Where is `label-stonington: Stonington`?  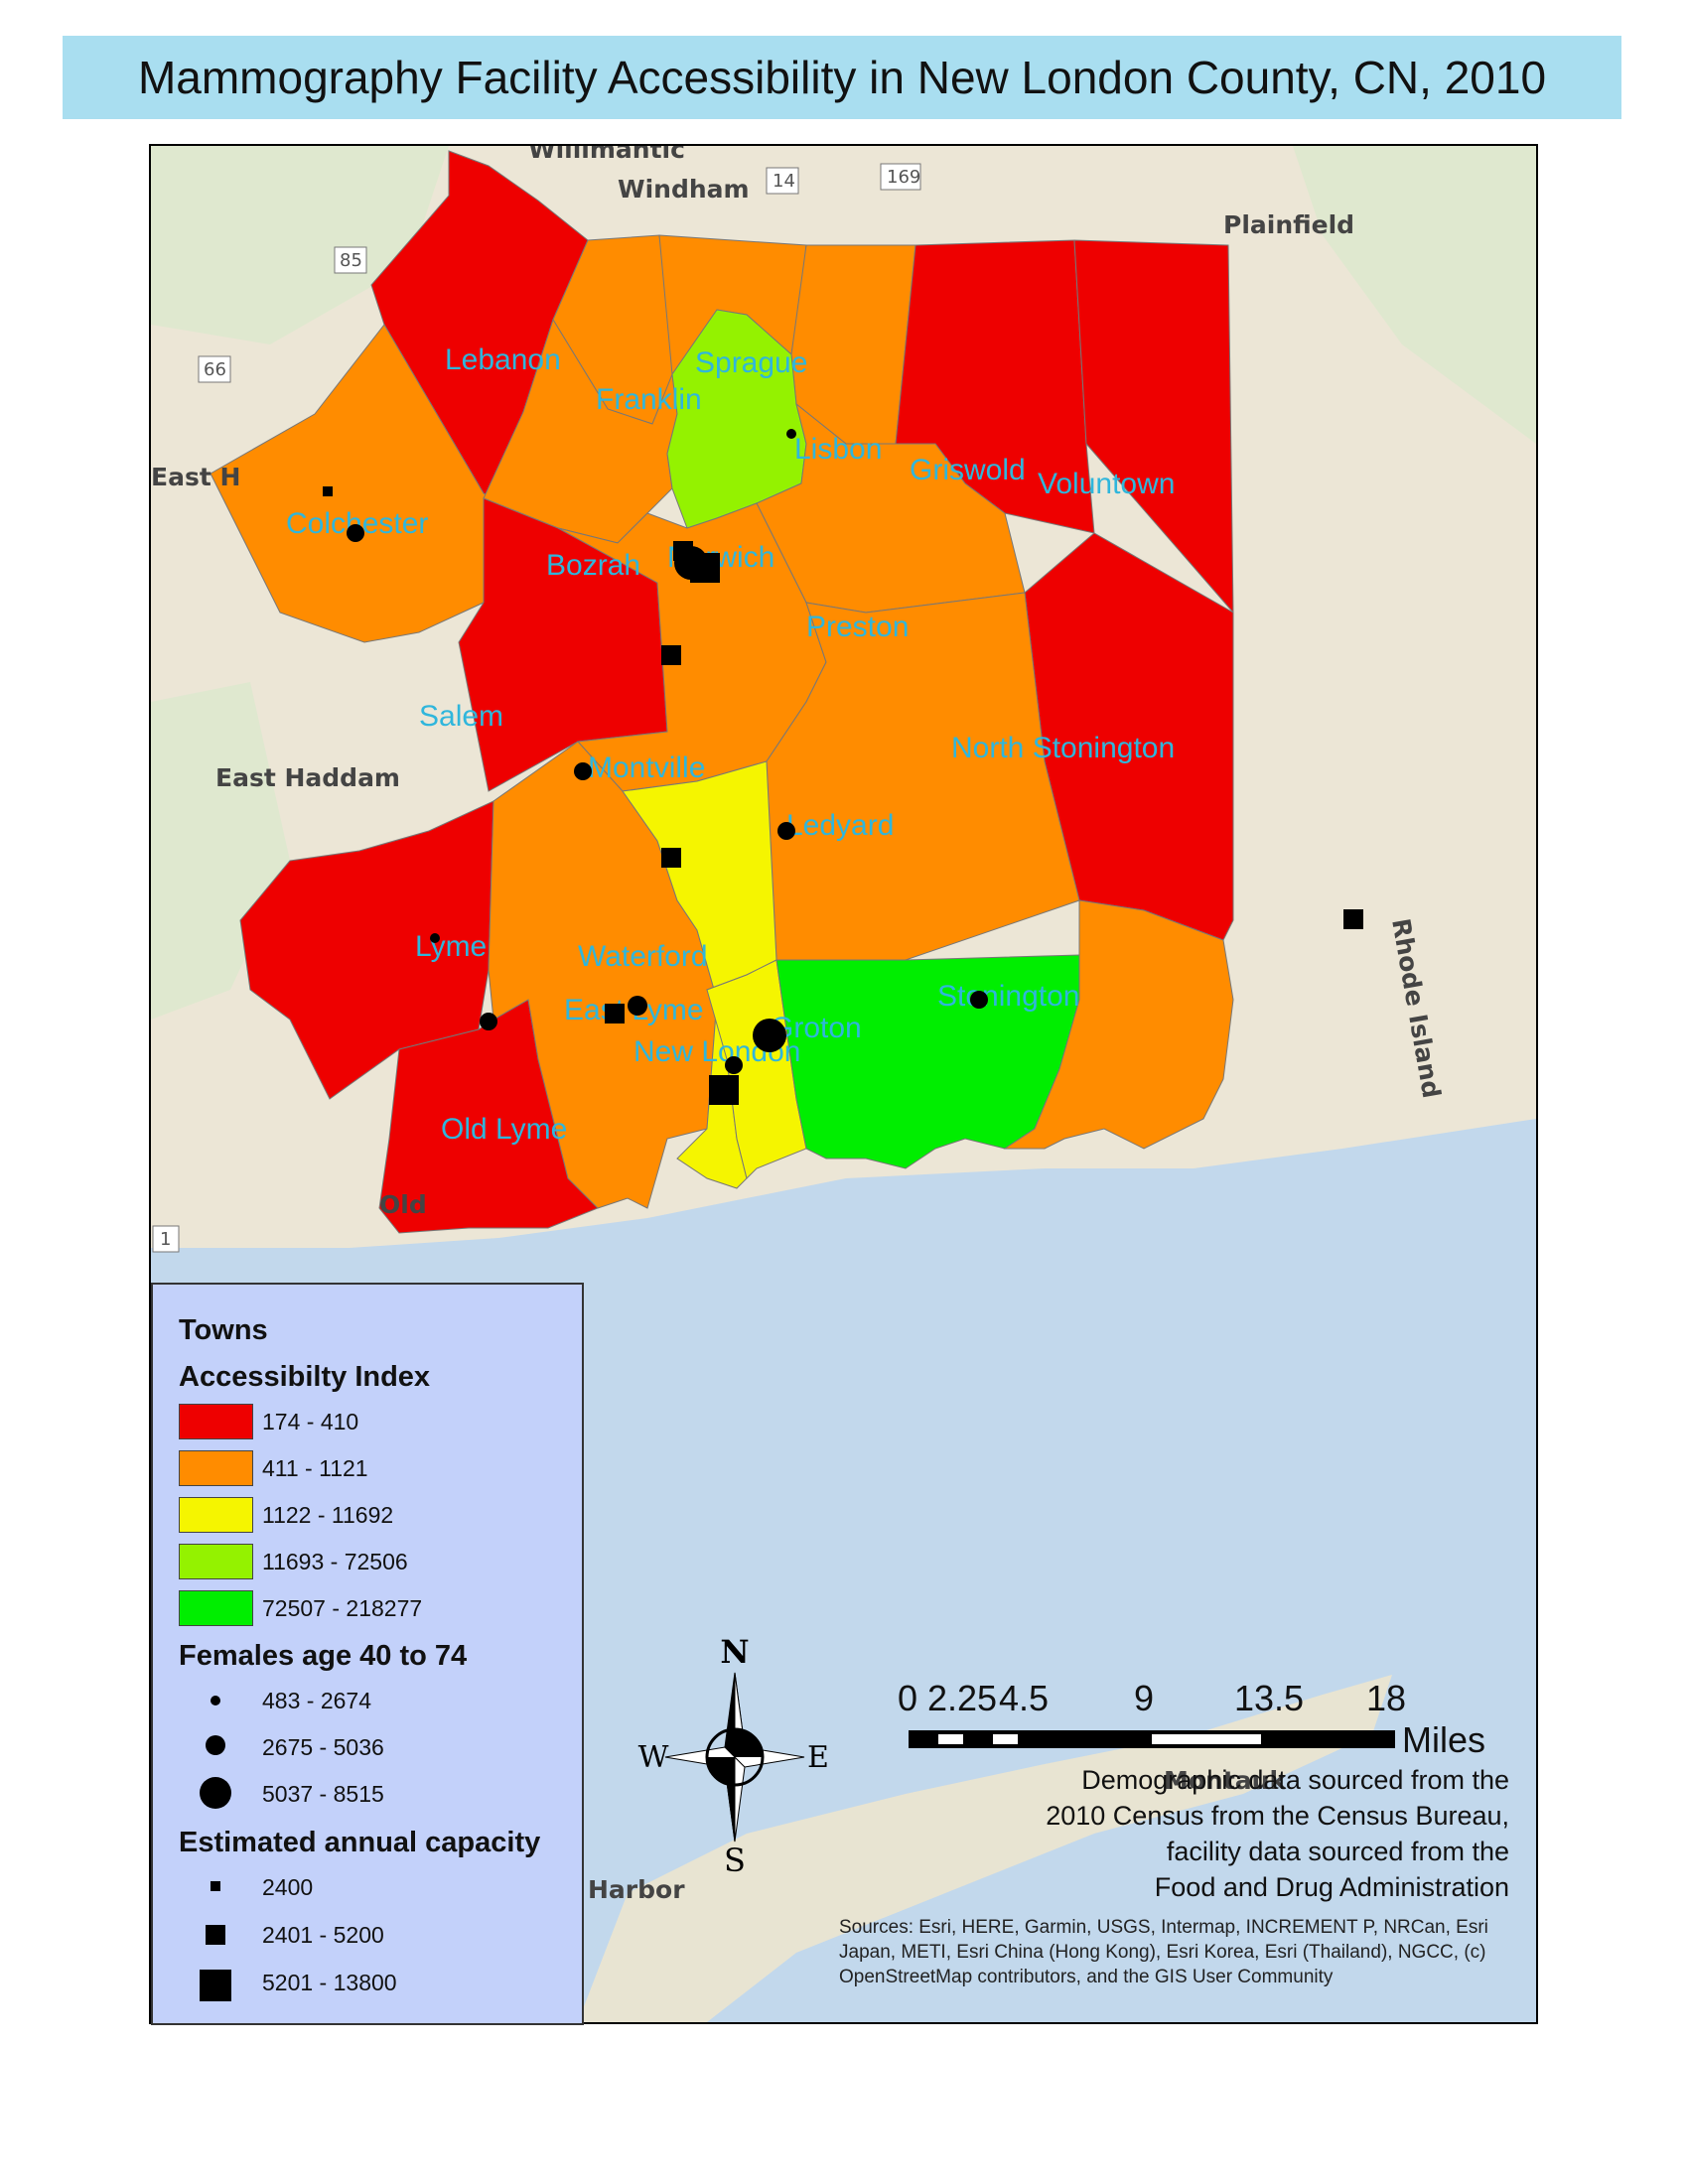
label-stonington: Stonington is located at coordinates (1008, 996).